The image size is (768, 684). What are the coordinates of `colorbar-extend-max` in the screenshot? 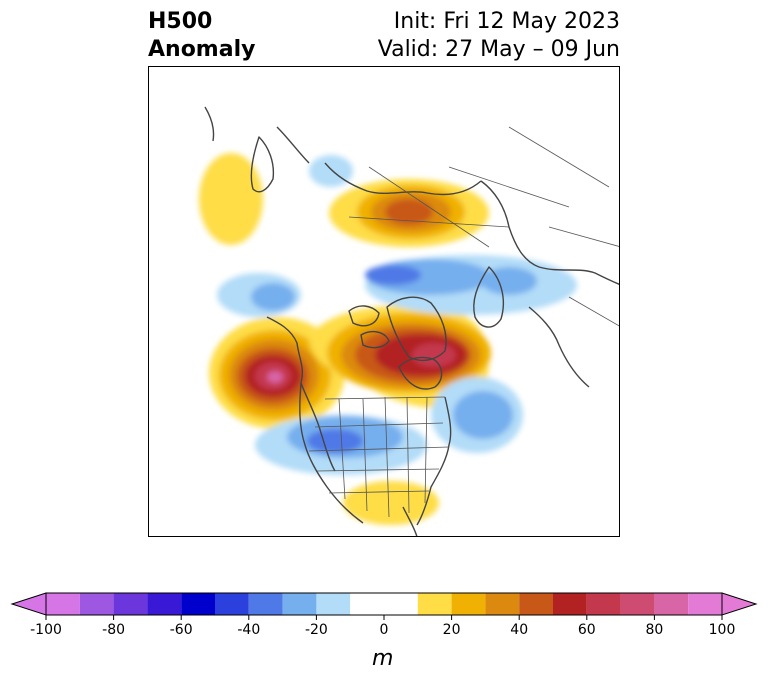 It's located at (739, 604).